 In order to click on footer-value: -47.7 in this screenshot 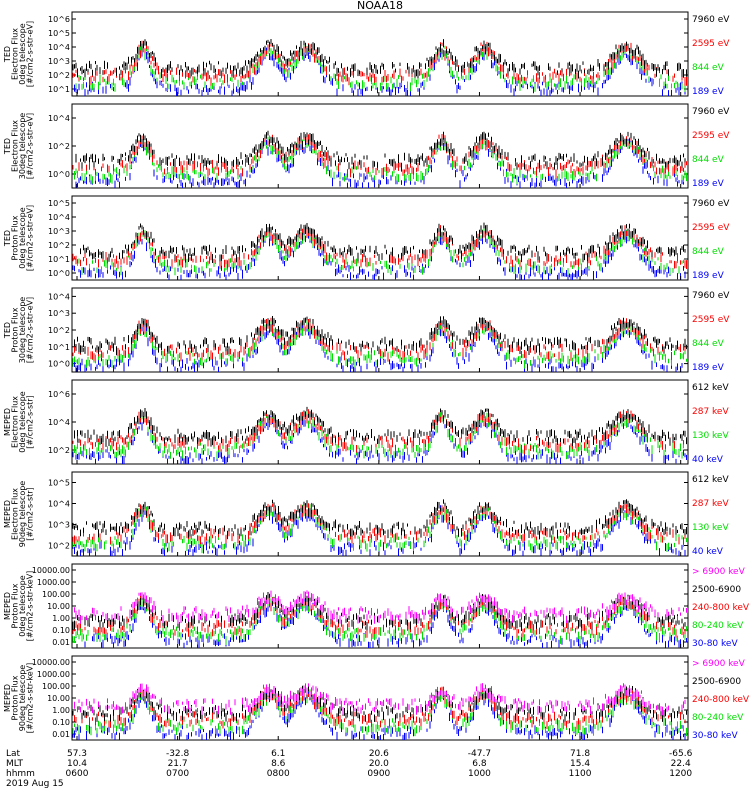, I will do `click(479, 754)`.